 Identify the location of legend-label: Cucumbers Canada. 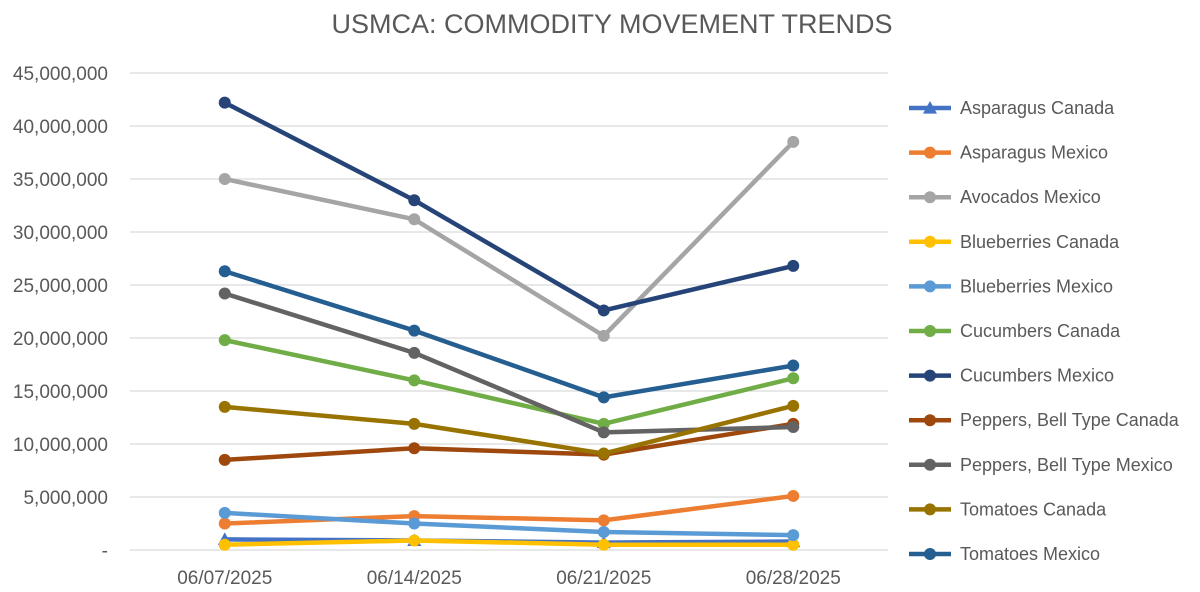
(1040, 331).